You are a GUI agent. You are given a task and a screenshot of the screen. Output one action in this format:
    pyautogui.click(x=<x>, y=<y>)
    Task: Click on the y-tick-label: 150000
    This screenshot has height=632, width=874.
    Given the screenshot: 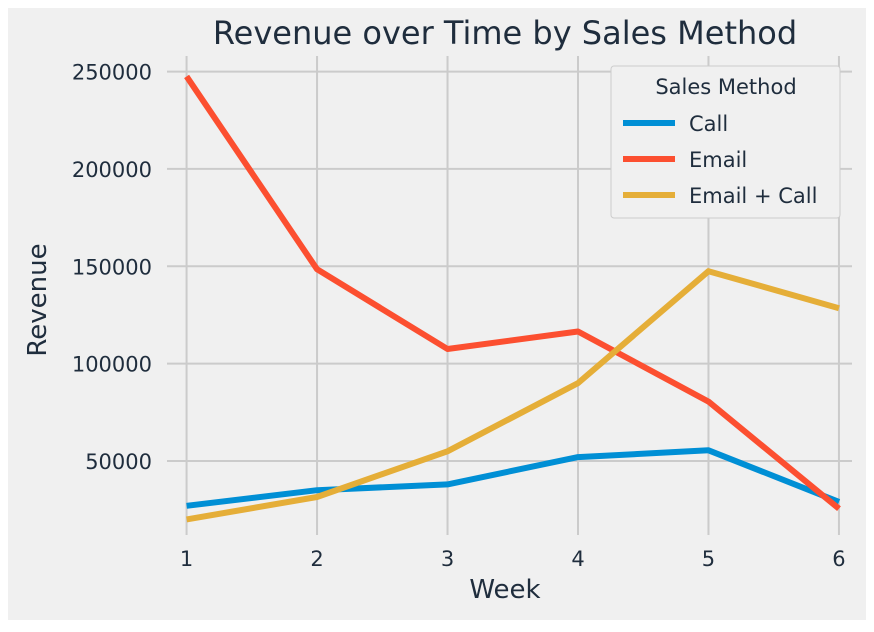 What is the action you would take?
    pyautogui.click(x=112, y=267)
    